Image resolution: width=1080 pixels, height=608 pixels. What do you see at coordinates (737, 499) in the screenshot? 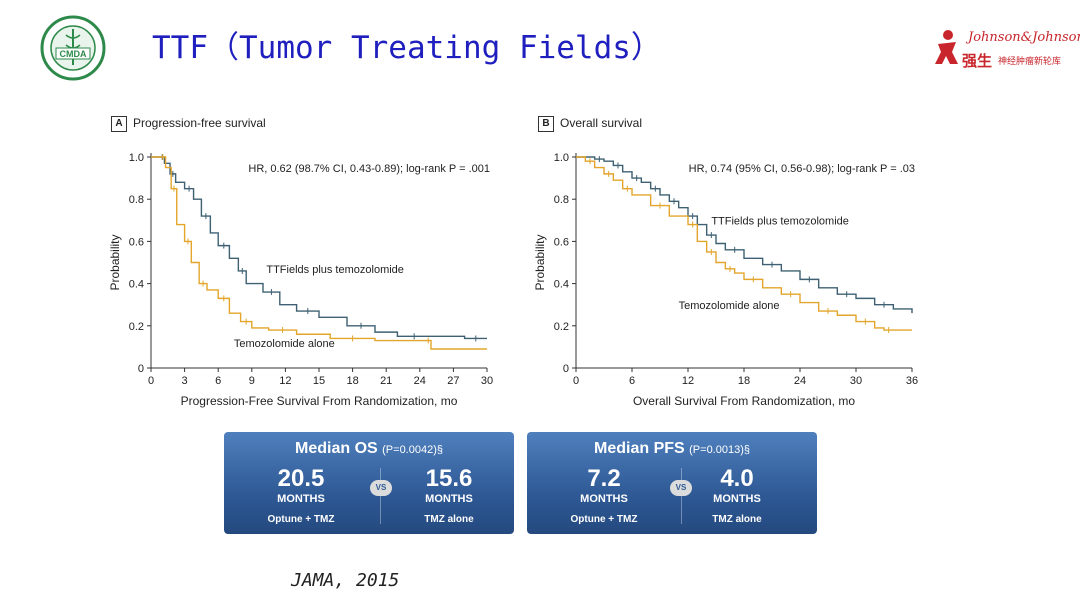
I see `median-pfs-right-unit: MONTHS` at bounding box center [737, 499].